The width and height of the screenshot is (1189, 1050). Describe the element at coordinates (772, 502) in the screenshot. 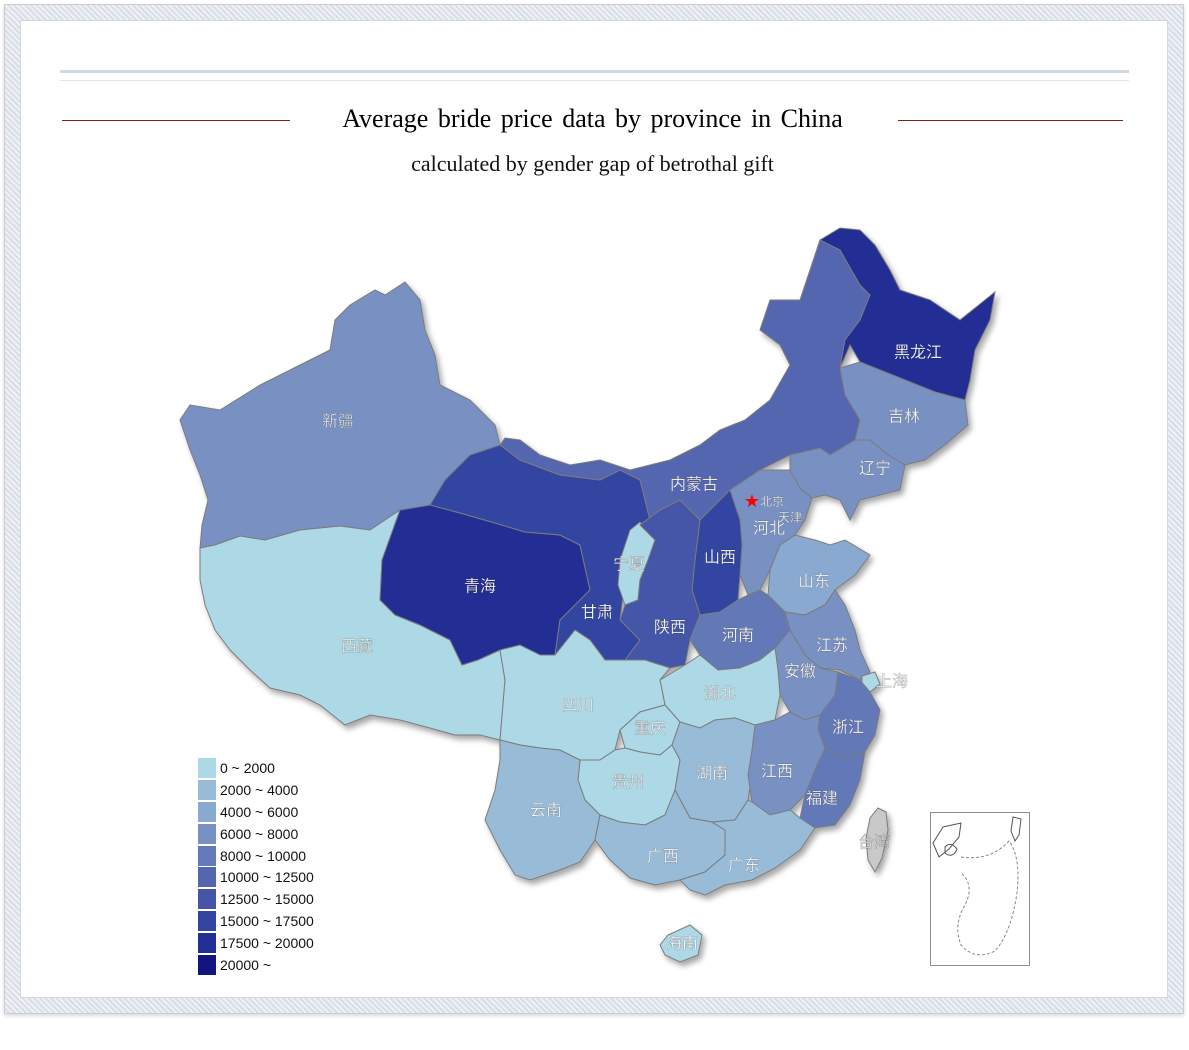

I see `province-label-北京: 北京` at that location.